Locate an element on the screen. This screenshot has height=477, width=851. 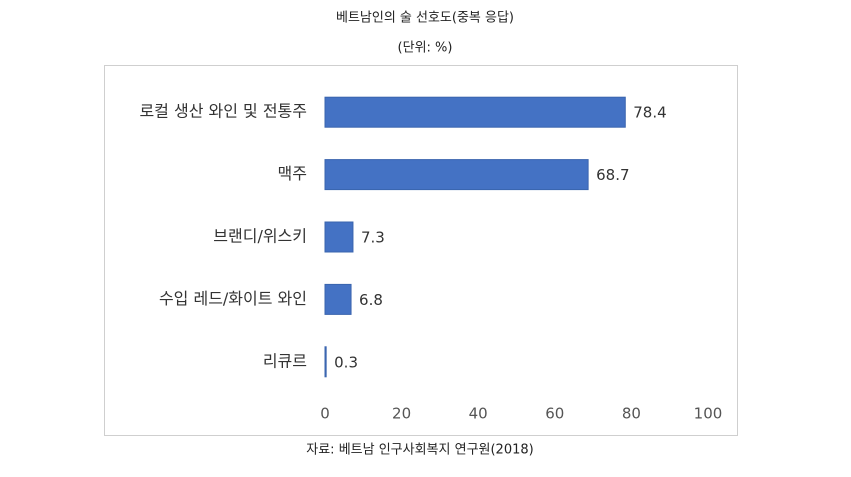
value-label: 0.3 is located at coordinates (346, 362).